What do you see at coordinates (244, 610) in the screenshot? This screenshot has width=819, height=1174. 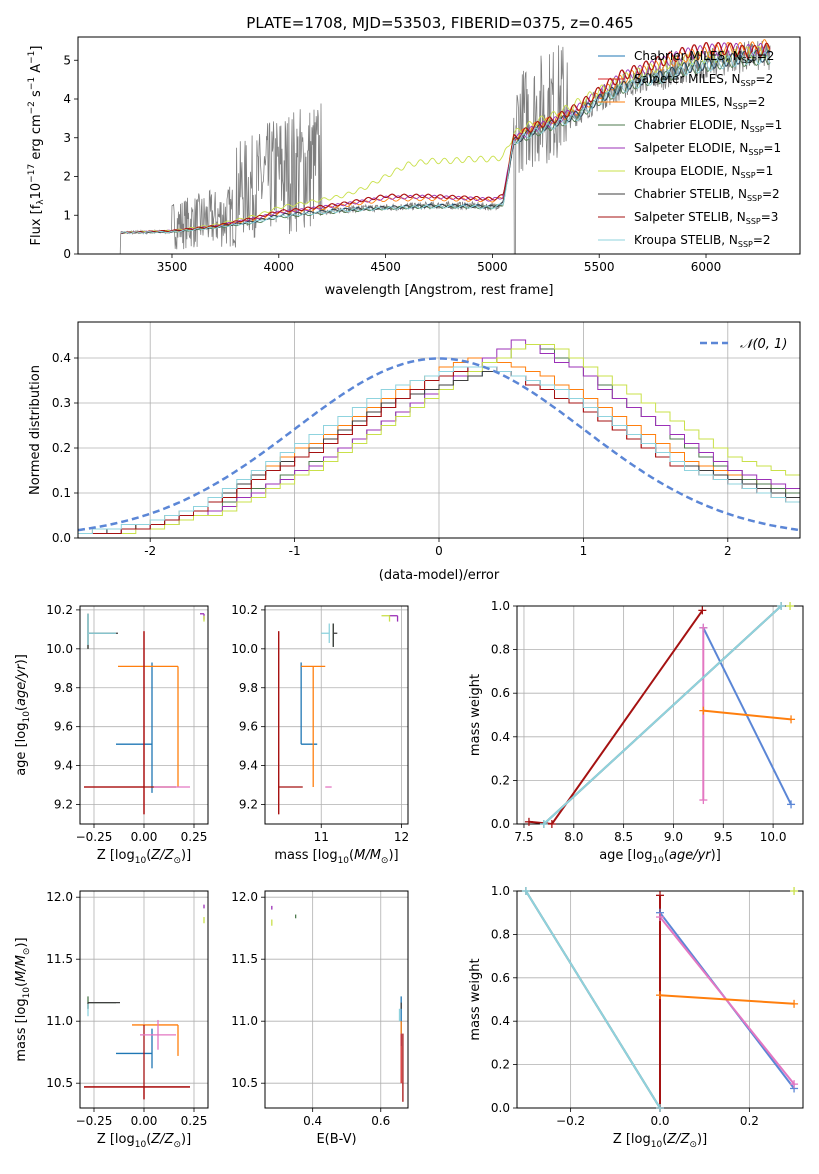 I see `age_vs_mass-ytick-label: 10.2` at bounding box center [244, 610].